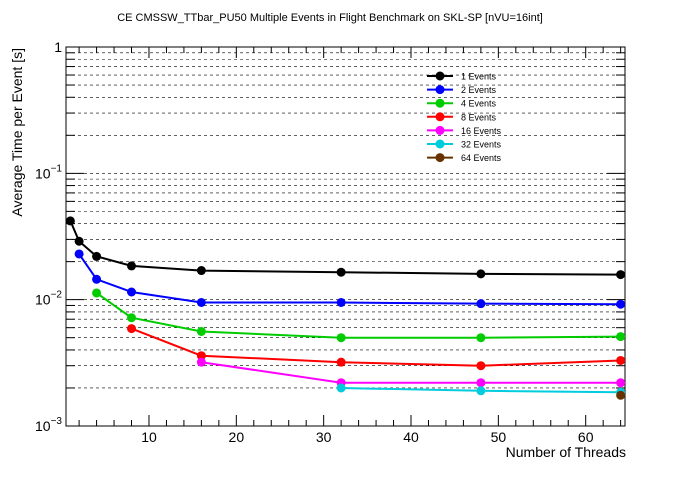 The image size is (696, 477). I want to click on legend-label: 2 Events, so click(479, 90).